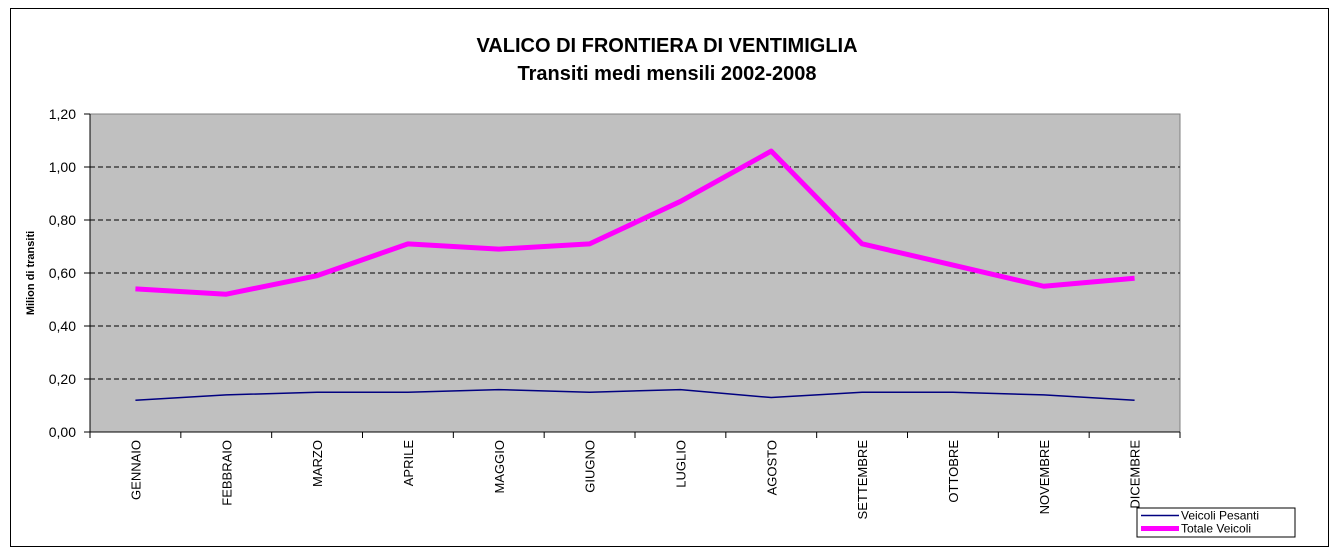 The height and width of the screenshot is (549, 1333). I want to click on y-tick-label: 0,80, so click(62, 220).